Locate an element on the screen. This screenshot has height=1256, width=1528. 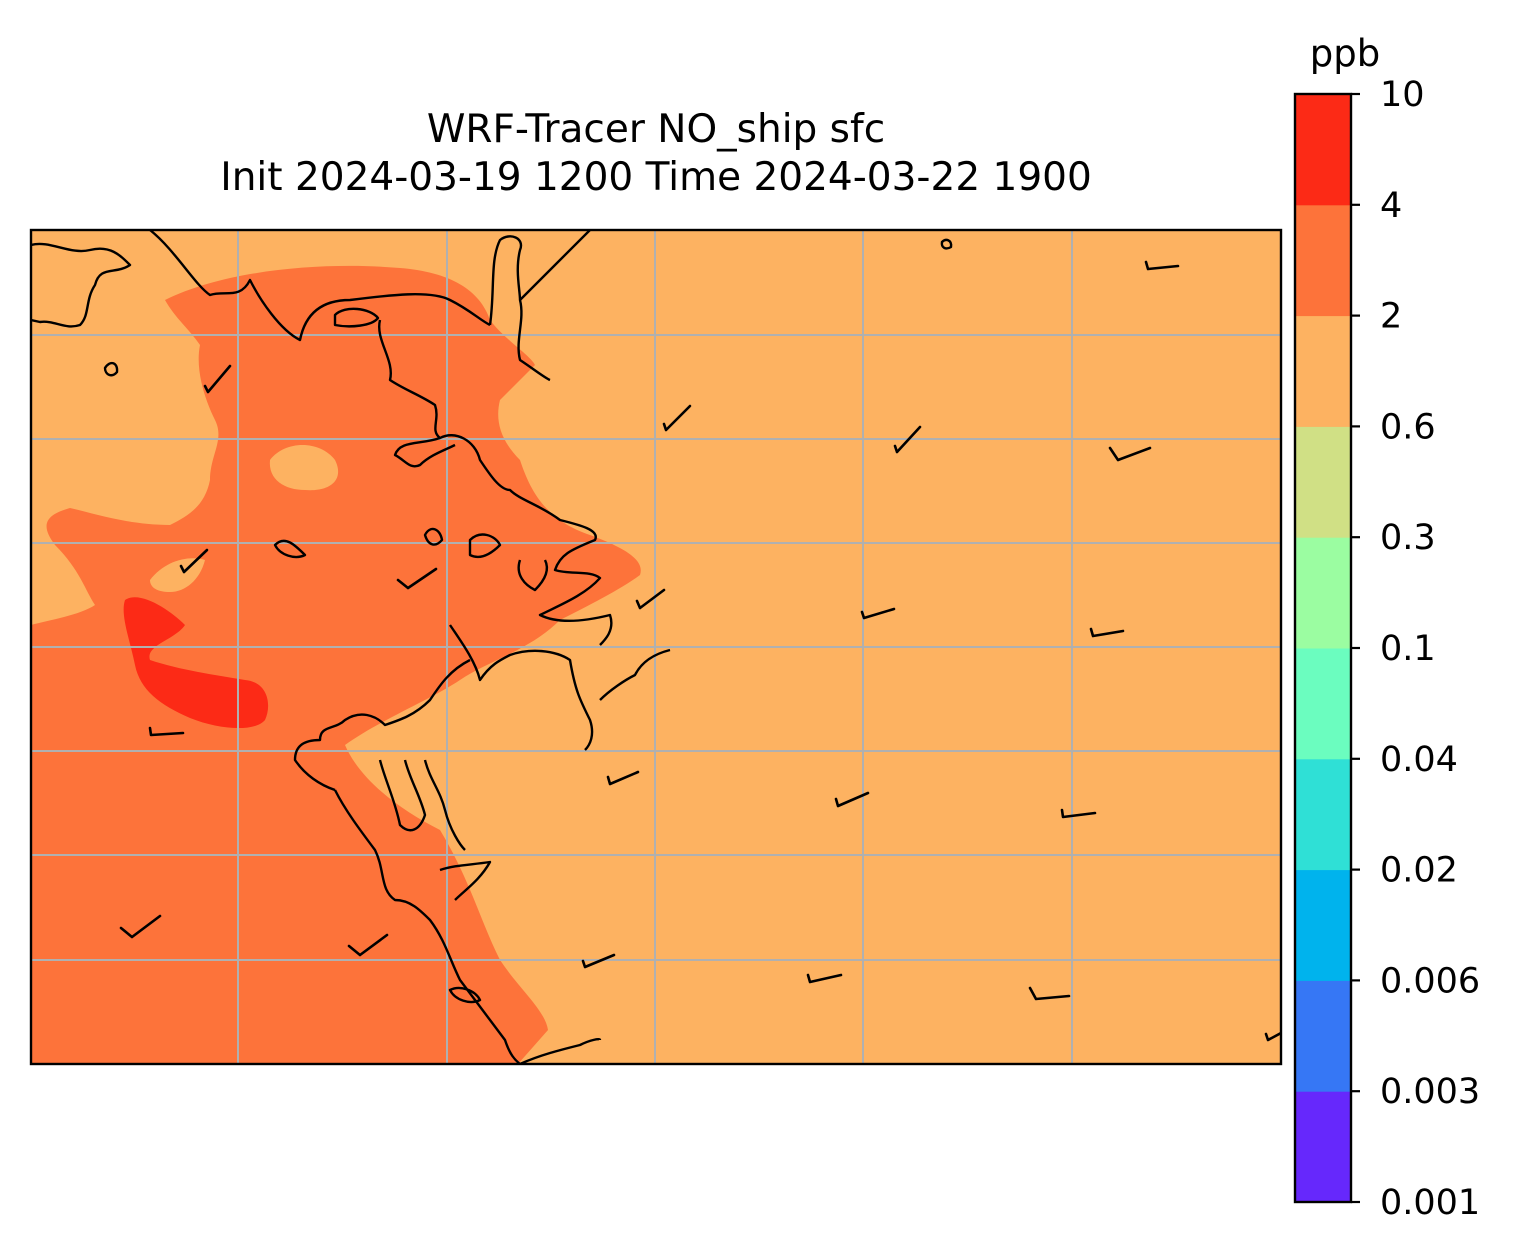
title-line-1: WRF-Tracer NO_ship sfc is located at coordinates (656, 129).